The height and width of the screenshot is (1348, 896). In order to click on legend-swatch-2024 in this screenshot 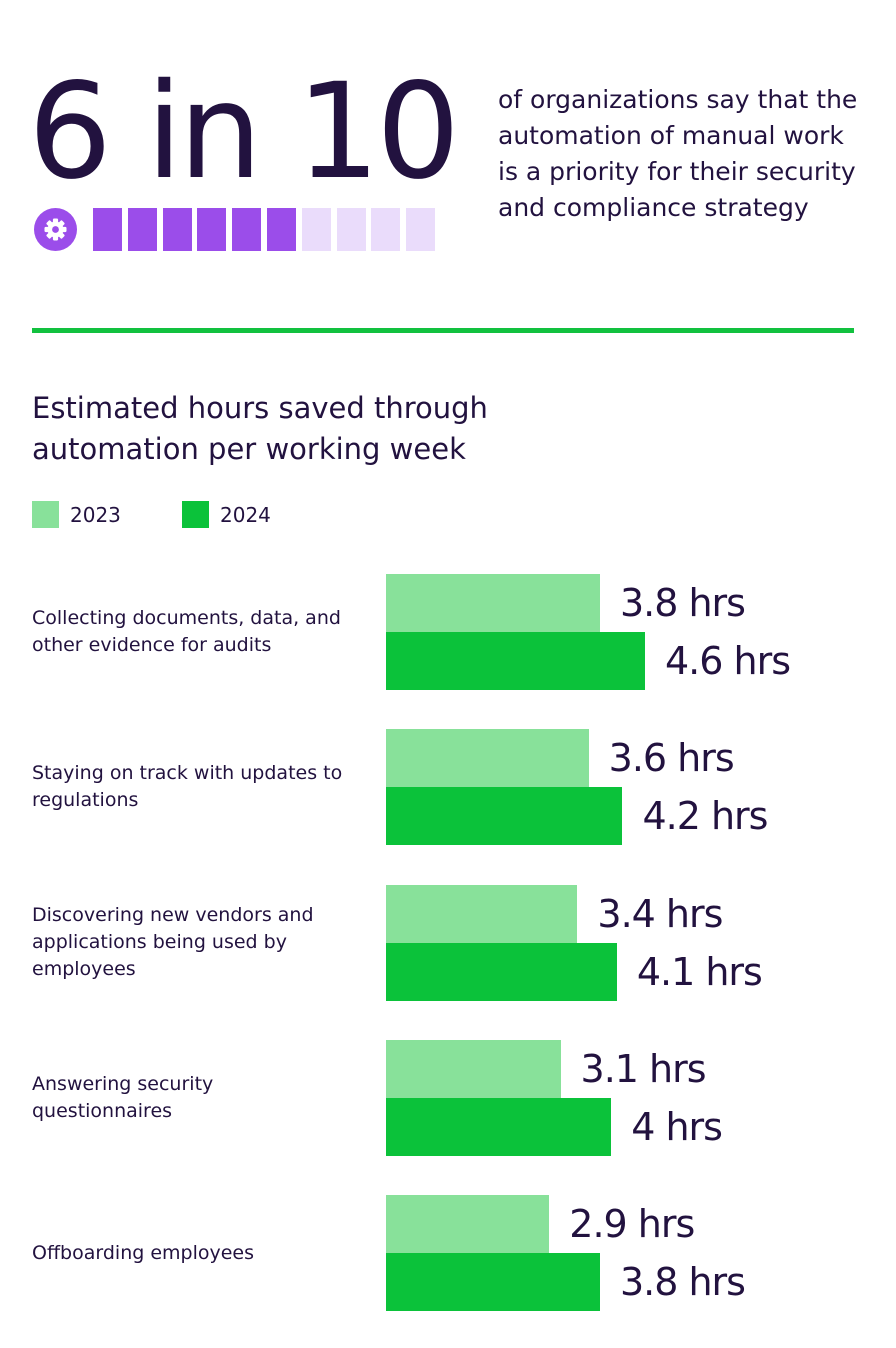, I will do `click(195, 514)`.